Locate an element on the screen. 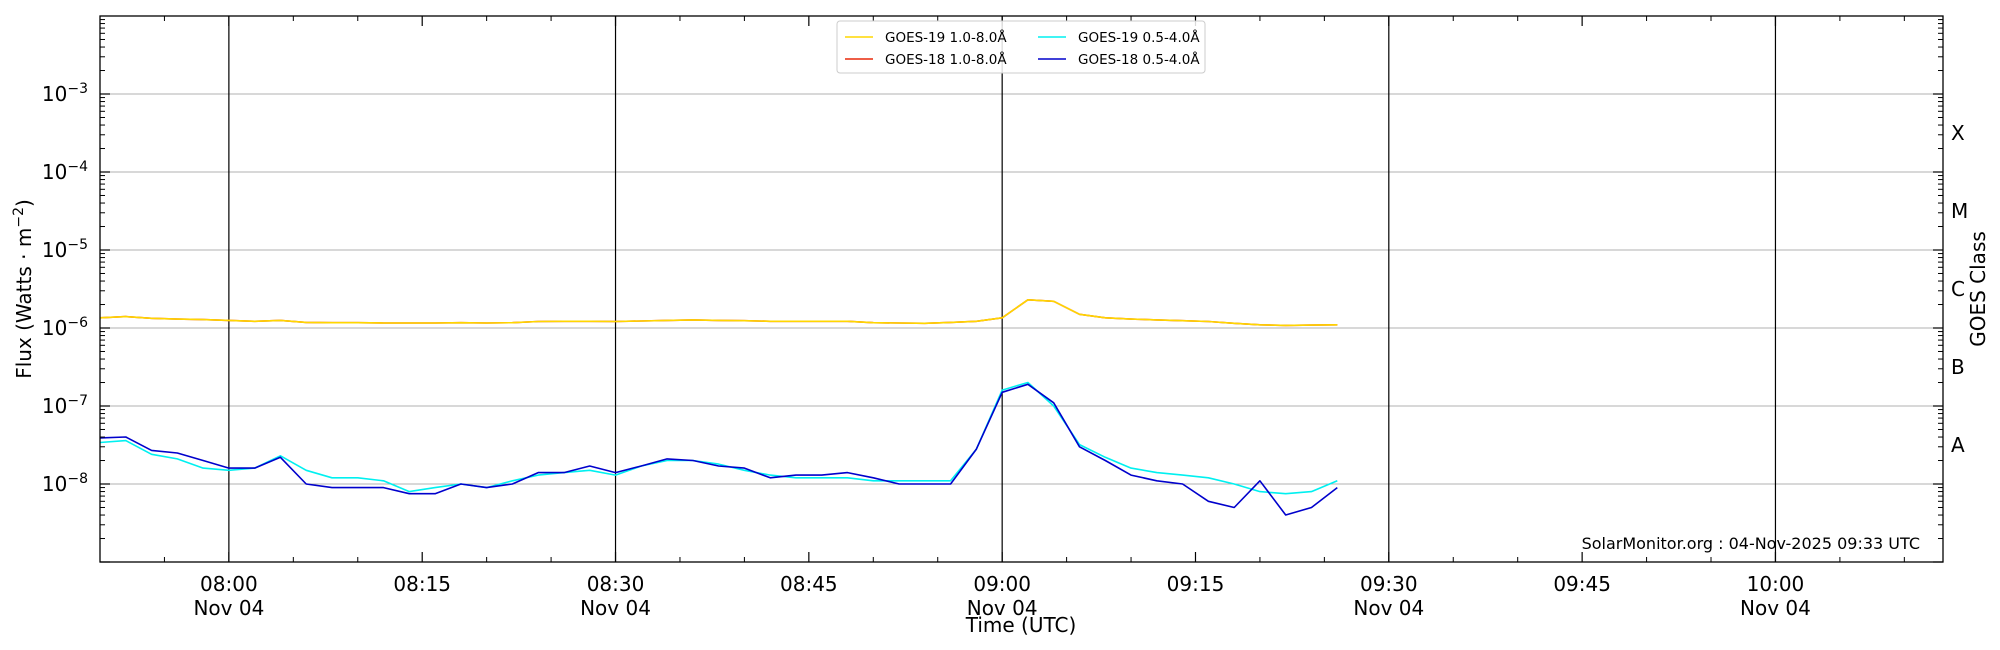  x-tick-label-time: 09:45 is located at coordinates (1582, 584).